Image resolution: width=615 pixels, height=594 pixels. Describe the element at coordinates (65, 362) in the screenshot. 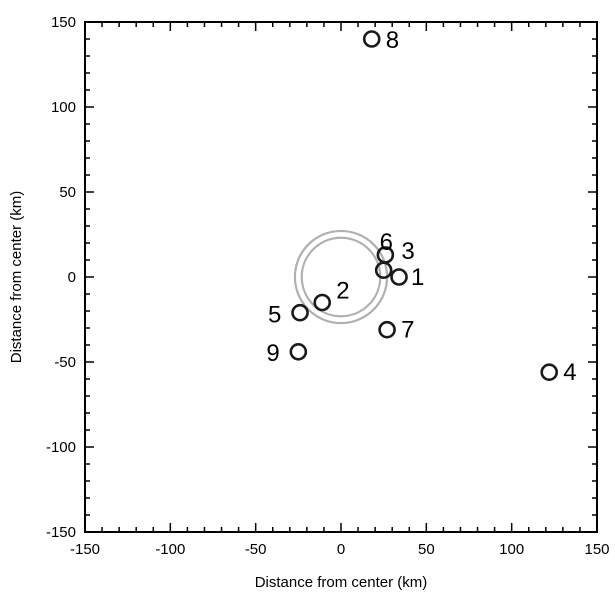

I see `y-tick-label: -50` at that location.